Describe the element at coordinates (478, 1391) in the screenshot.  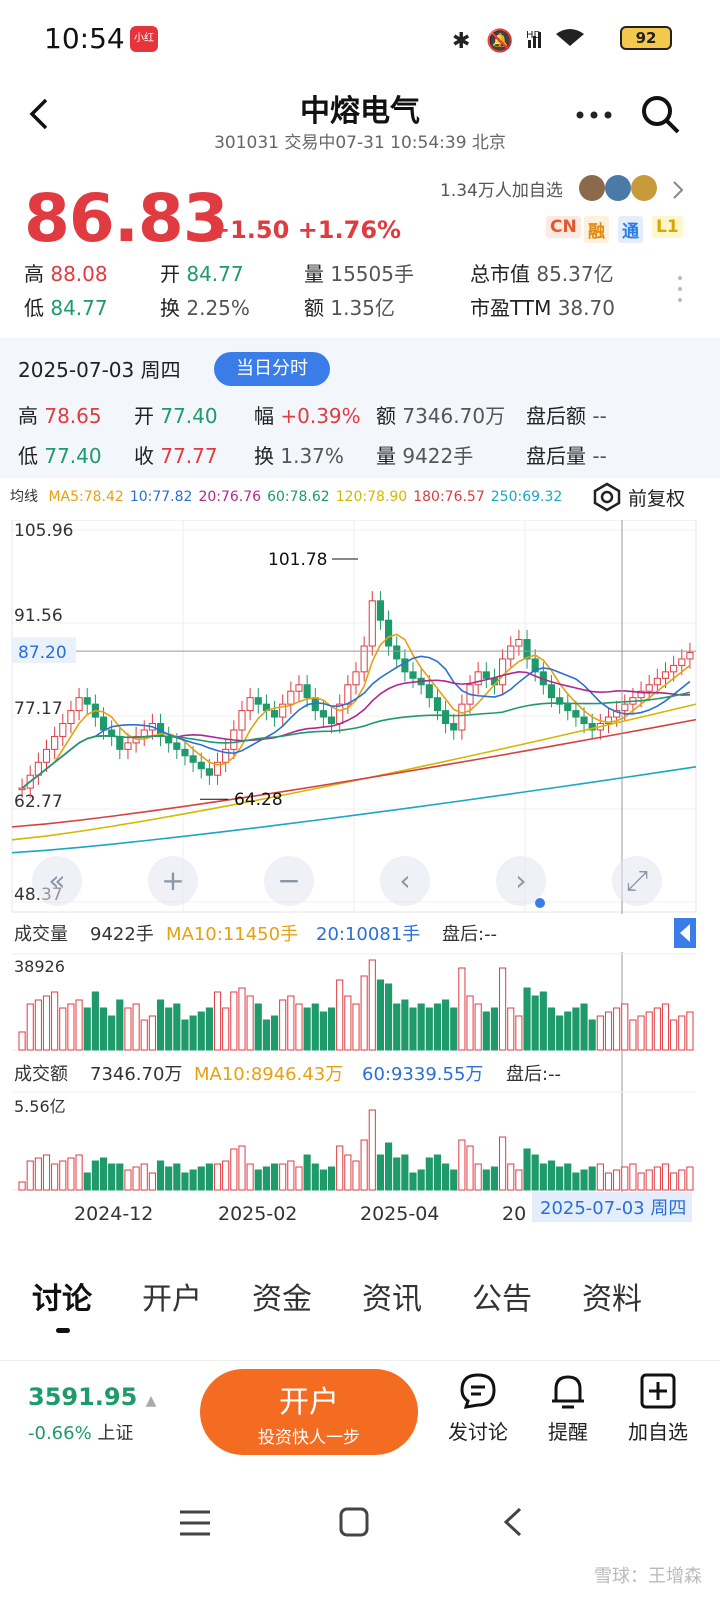
I see `chat-icon` at that location.